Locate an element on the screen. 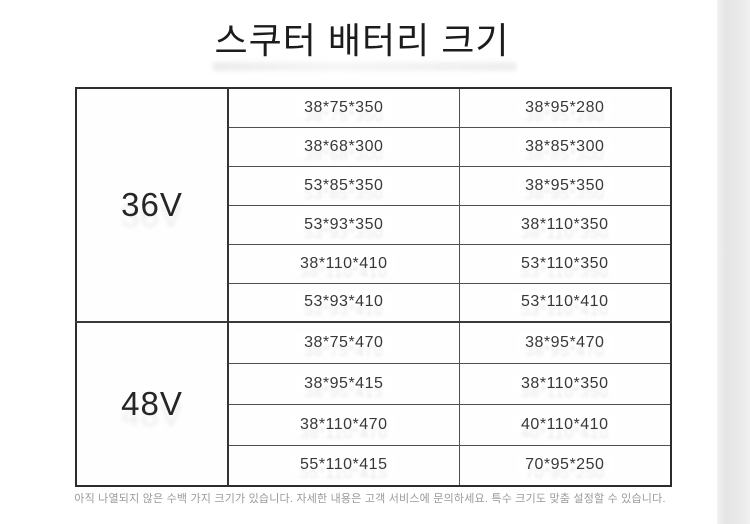 This screenshot has height=524, width=750. battery-size-value: 55*110*415 is located at coordinates (344, 465).